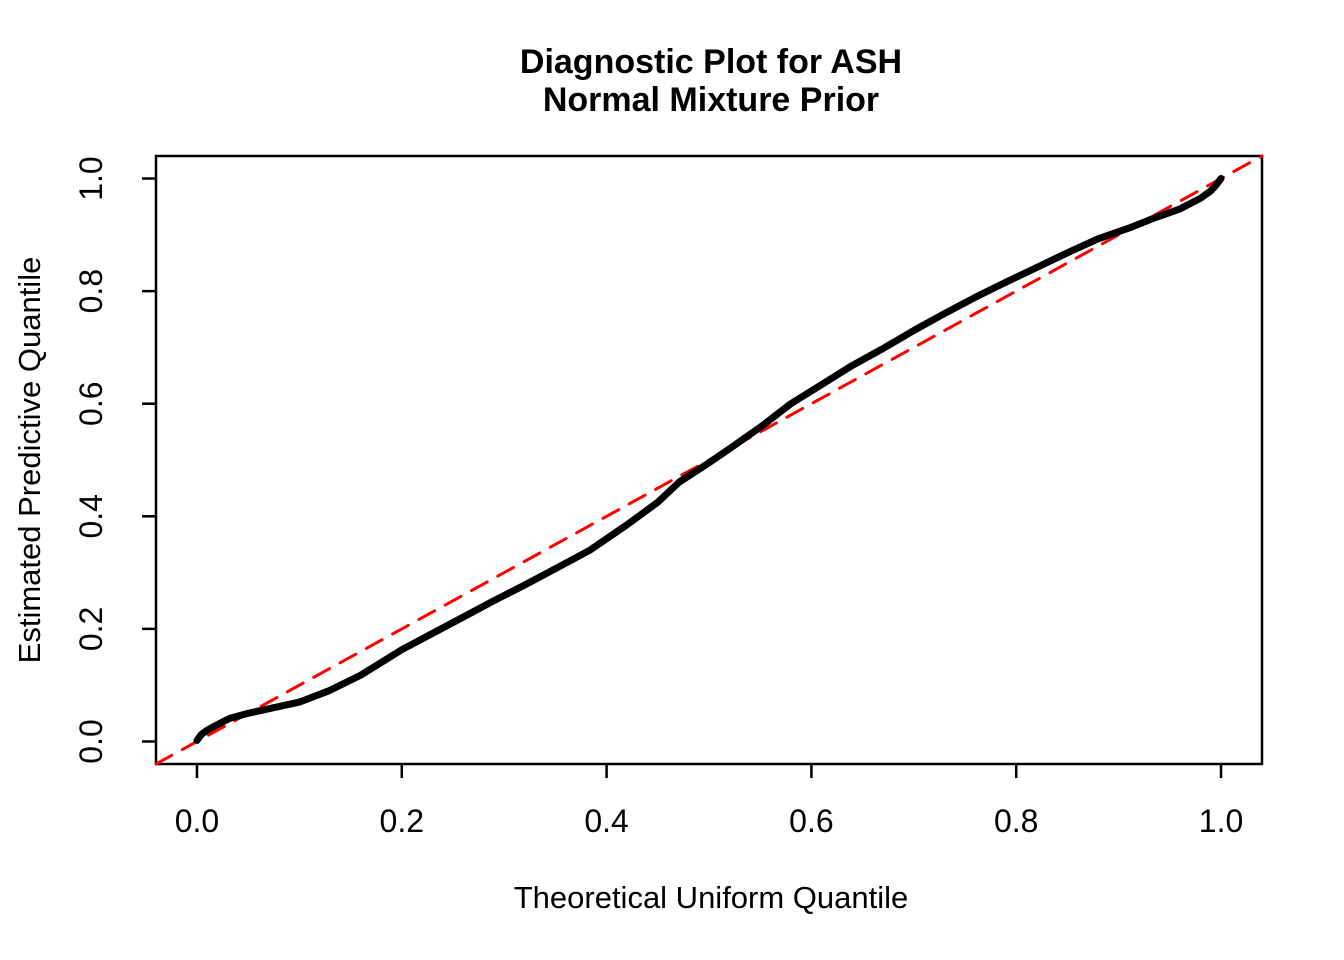 The image size is (1344, 960). I want to click on y-tick-label: 0.0, so click(91, 741).